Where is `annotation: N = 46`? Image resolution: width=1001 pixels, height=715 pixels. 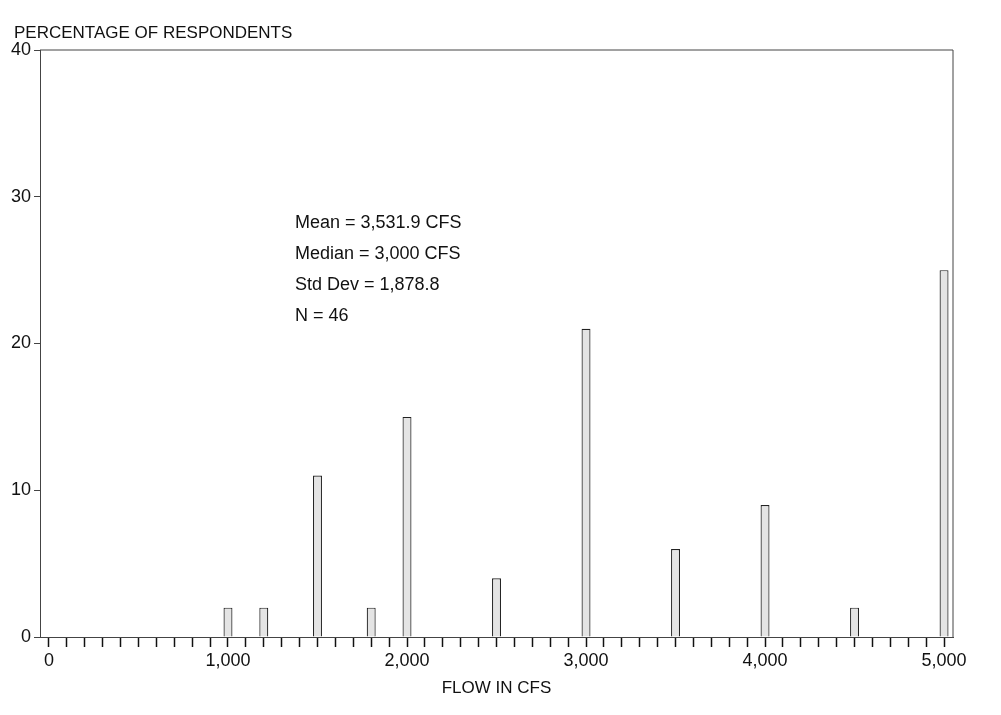
annotation: N = 46 is located at coordinates (322, 314).